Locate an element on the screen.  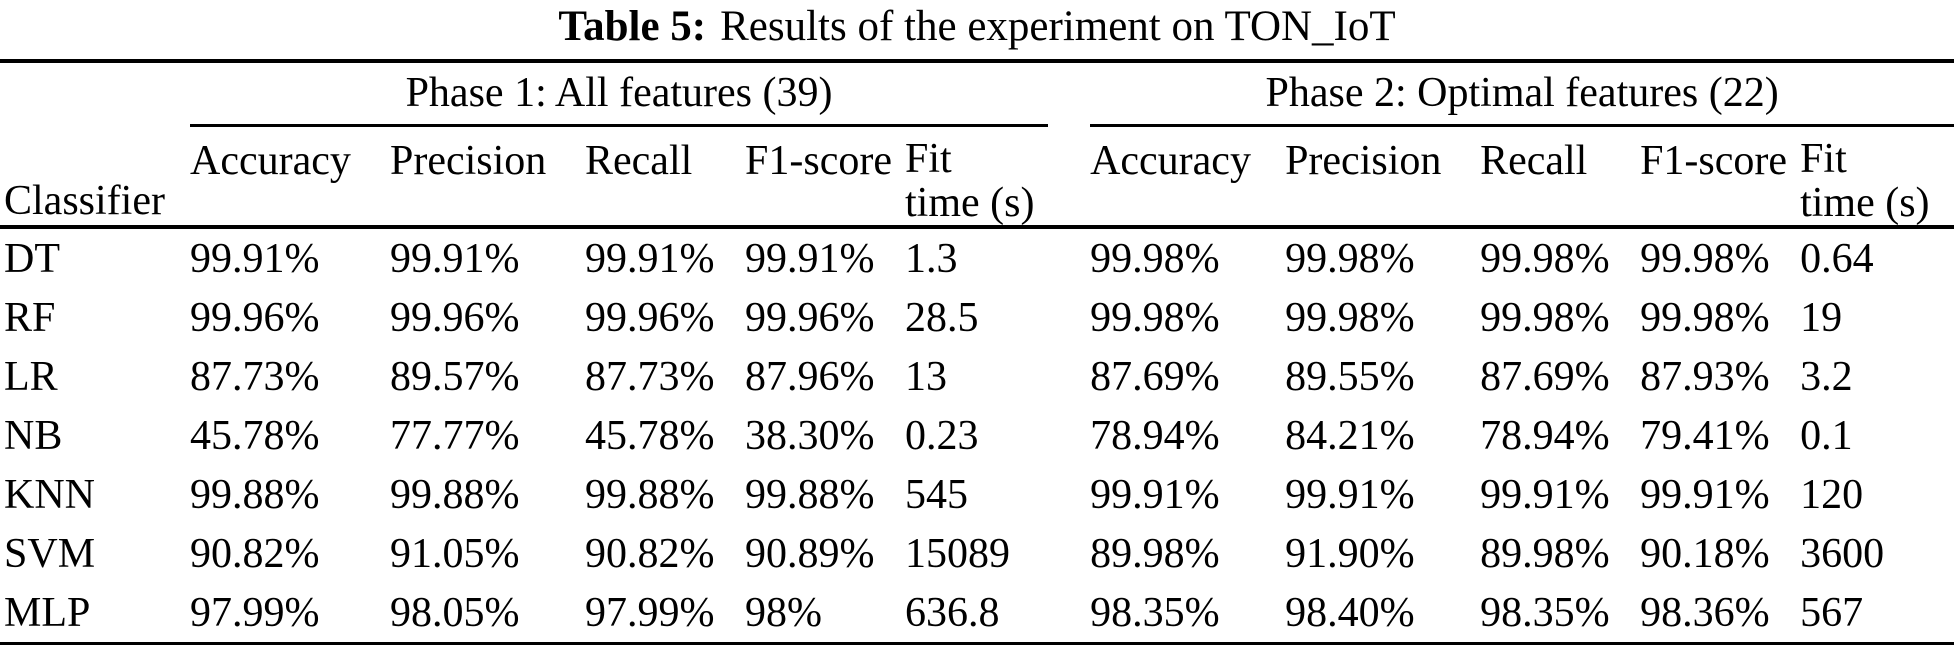
metric-value-cell: 3.2 is located at coordinates (1826, 376).